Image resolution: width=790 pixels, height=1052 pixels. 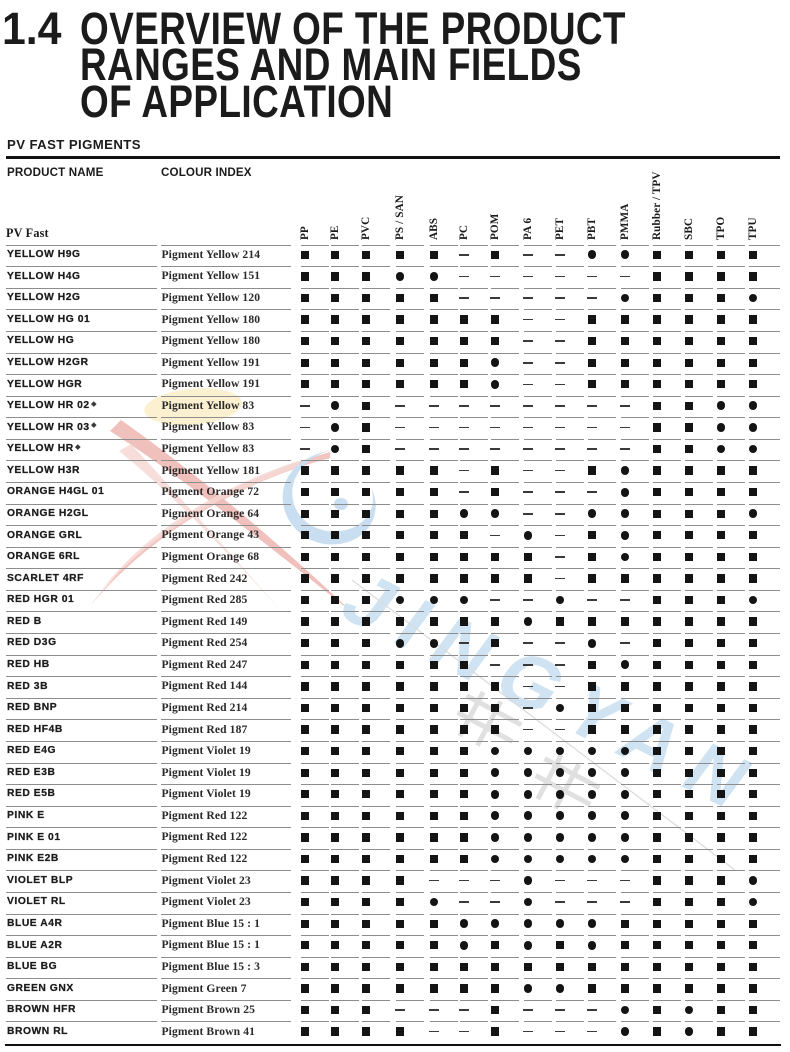 I want to click on svg-text: JINGYAN, so click(x=554, y=694).